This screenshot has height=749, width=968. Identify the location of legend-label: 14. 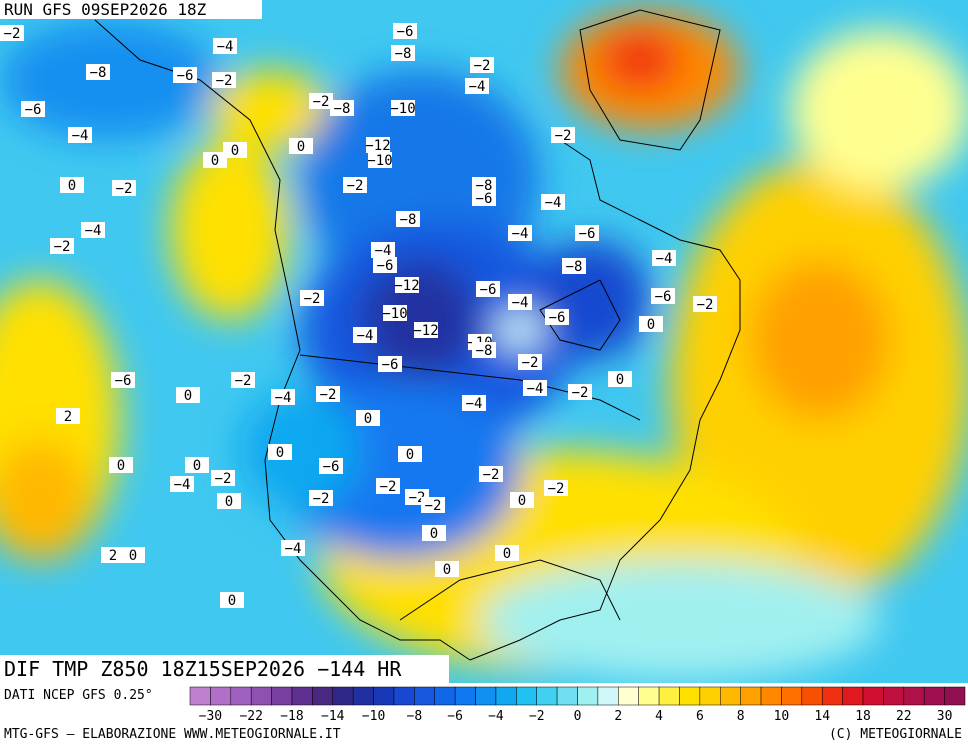
(822, 716).